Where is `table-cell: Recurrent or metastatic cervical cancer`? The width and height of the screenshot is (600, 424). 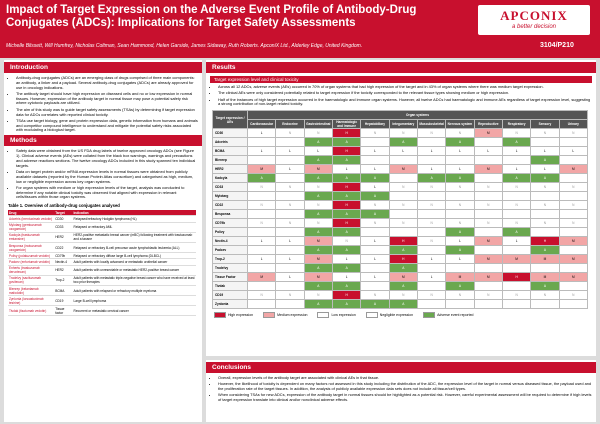
table-cell: Recurrent or metastatic cervical cancer is located at coordinates (134, 311).